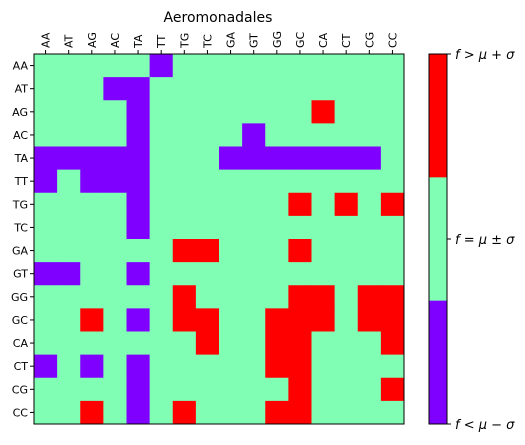 This screenshot has height=445, width=525. What do you see at coordinates (485, 55) in the screenshot?
I see `colorbar-tick-label: f > μ + σ` at bounding box center [485, 55].